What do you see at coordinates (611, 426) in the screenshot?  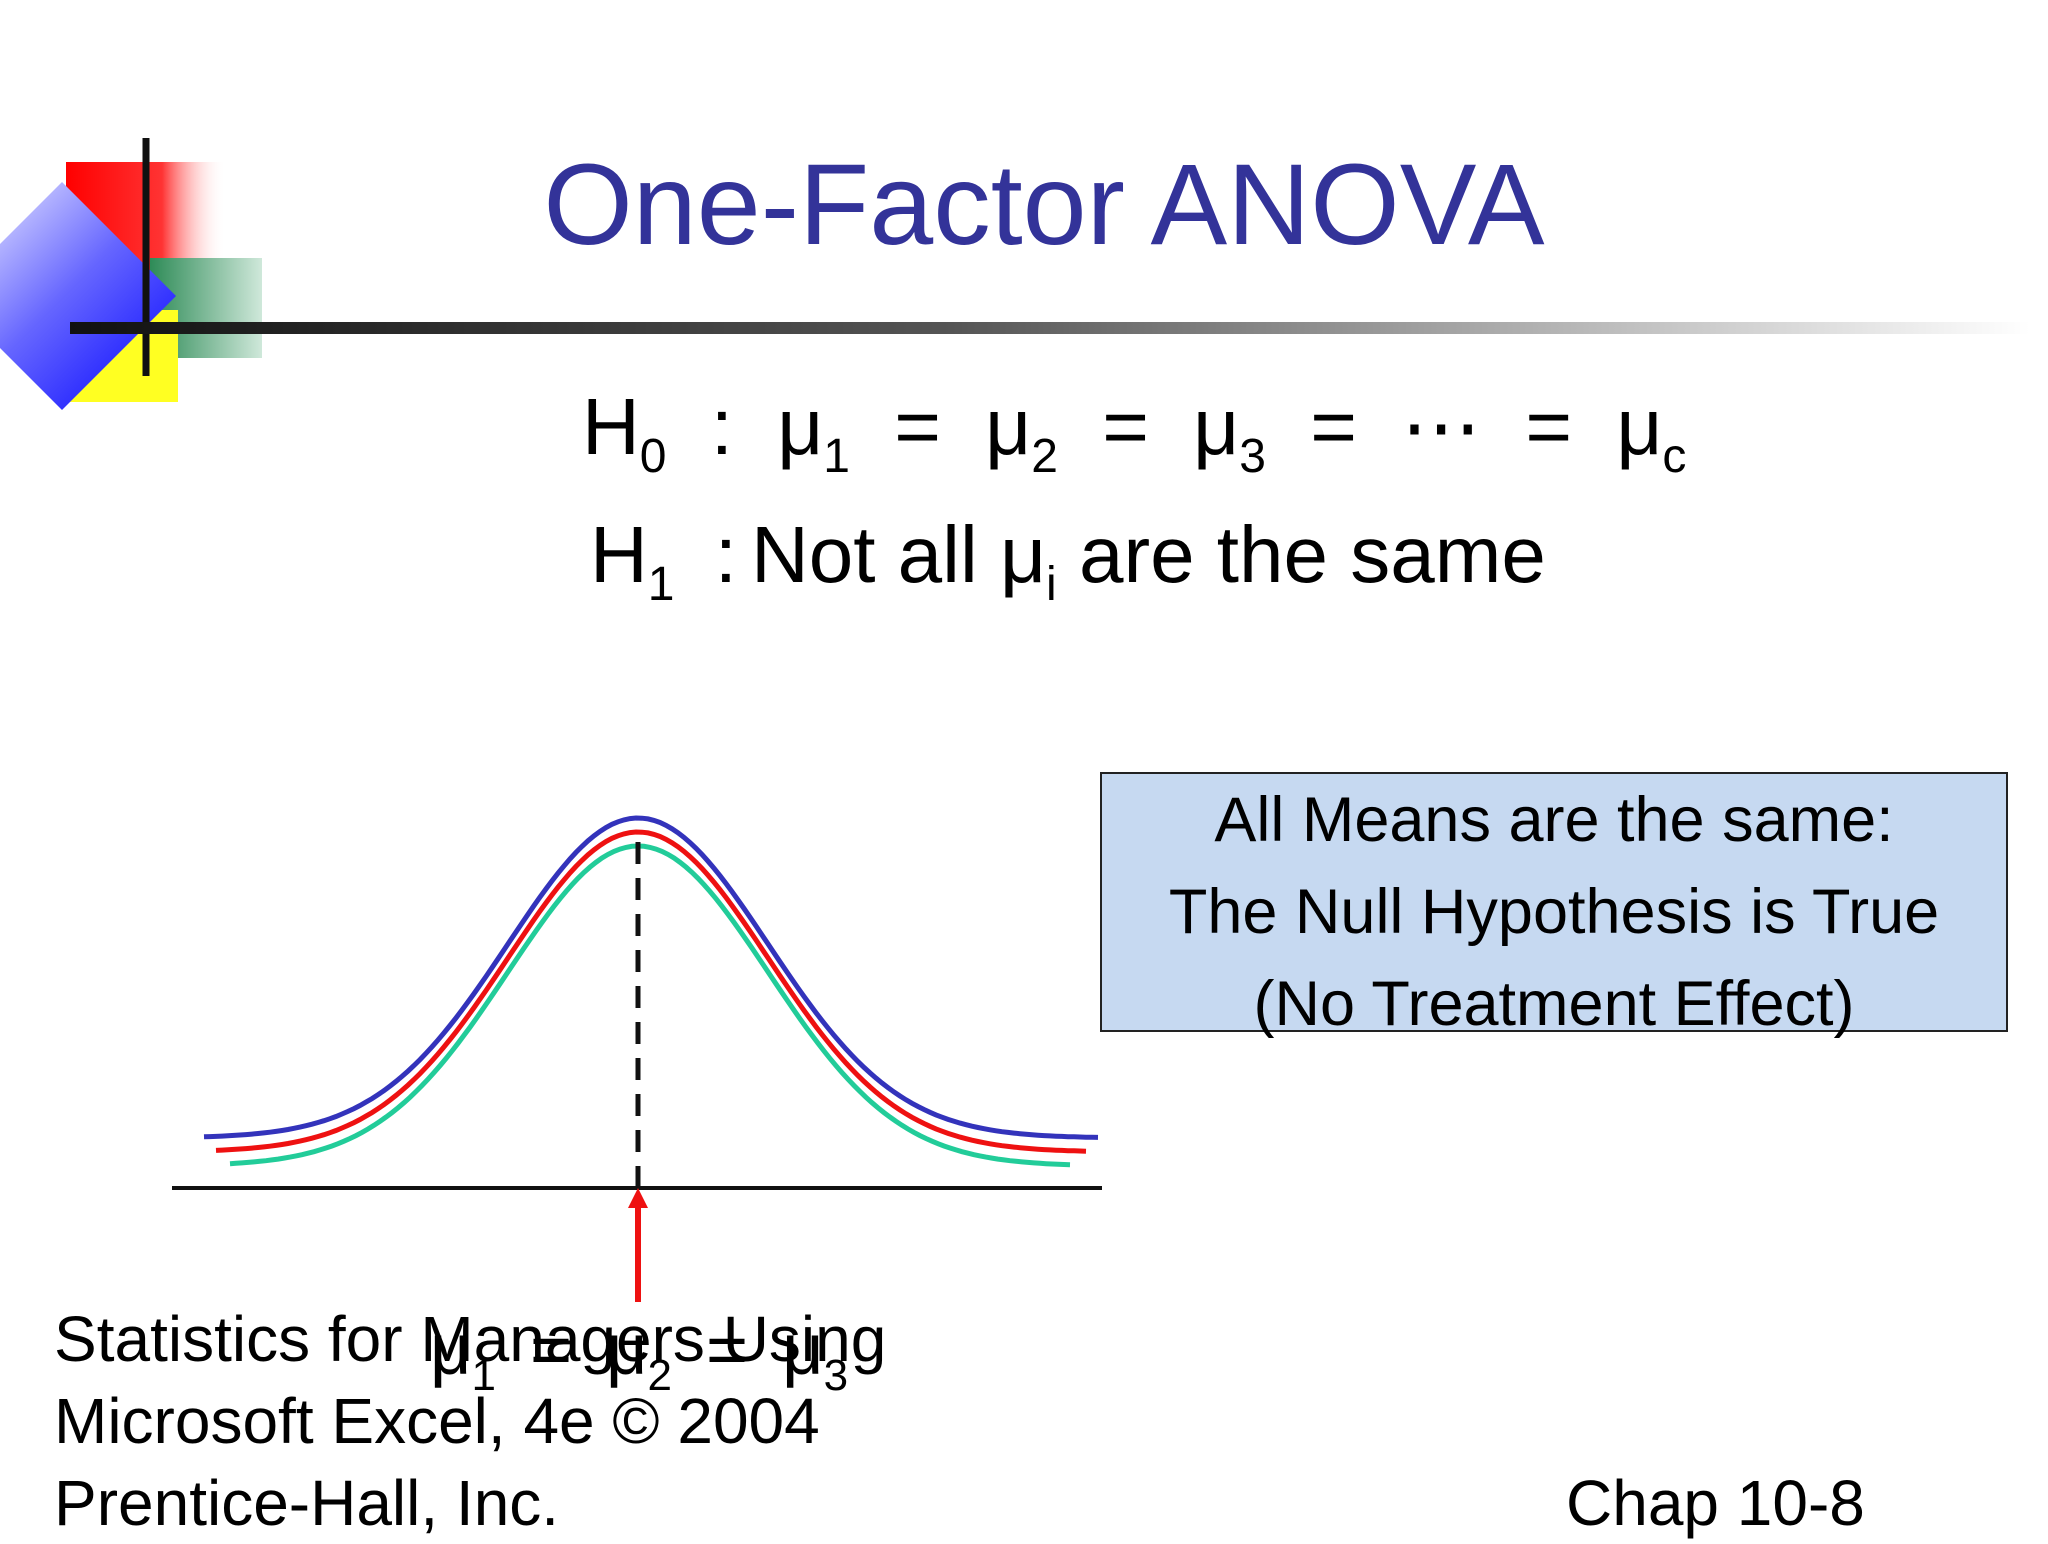 I see `h0-label: H` at bounding box center [611, 426].